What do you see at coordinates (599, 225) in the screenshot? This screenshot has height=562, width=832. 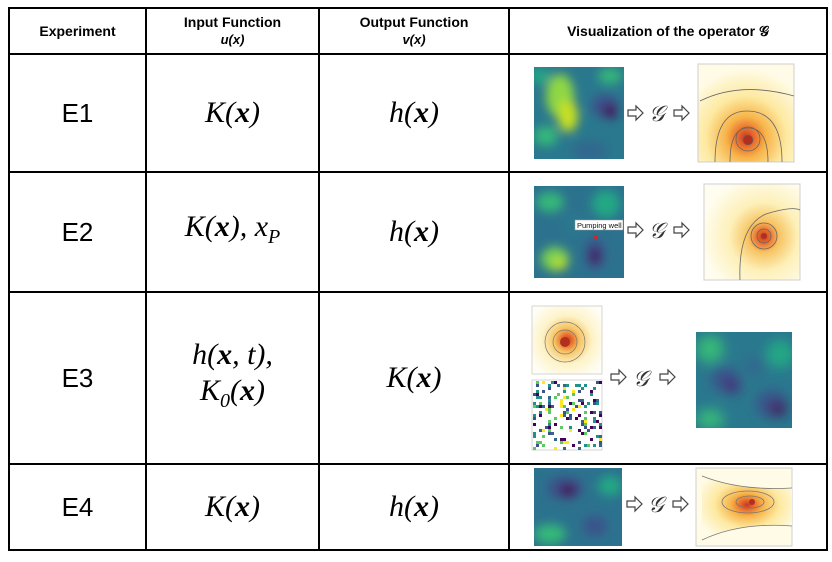 I see `pumping-well-label: Pumping well` at bounding box center [599, 225].